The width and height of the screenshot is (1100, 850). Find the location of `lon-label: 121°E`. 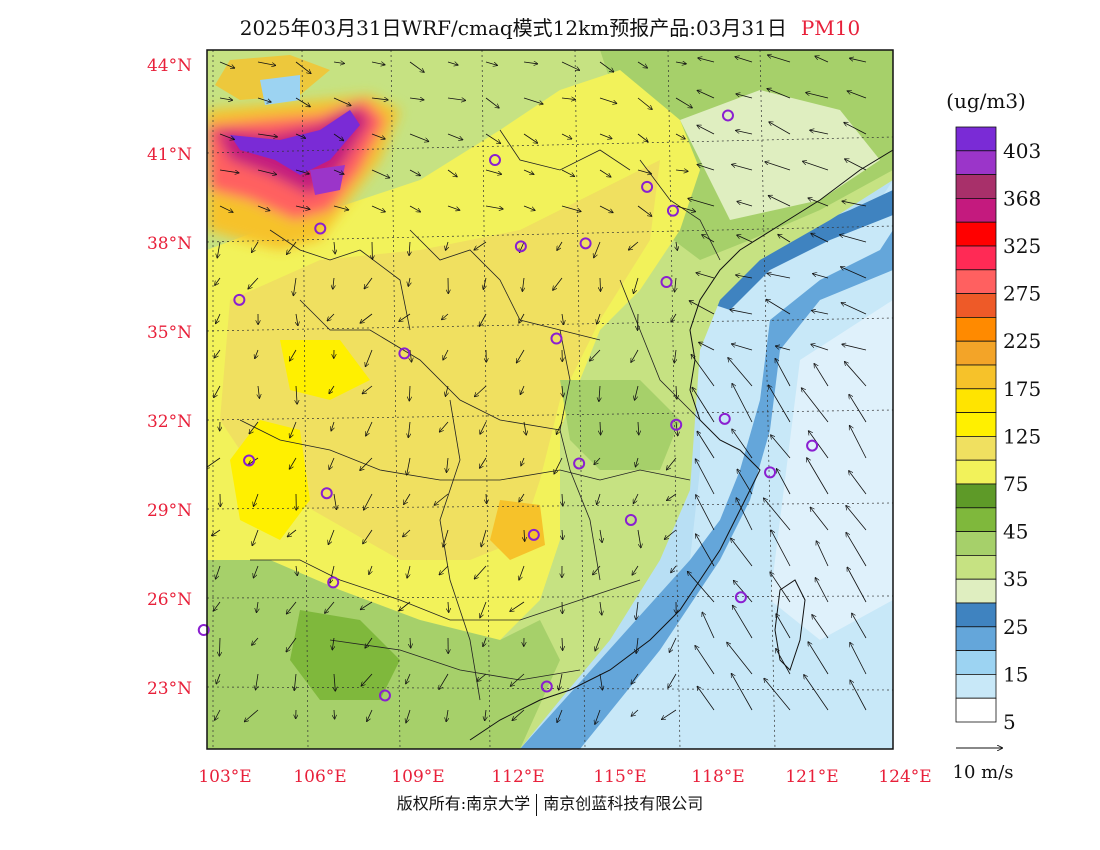

lon-label: 121°E is located at coordinates (811, 777).